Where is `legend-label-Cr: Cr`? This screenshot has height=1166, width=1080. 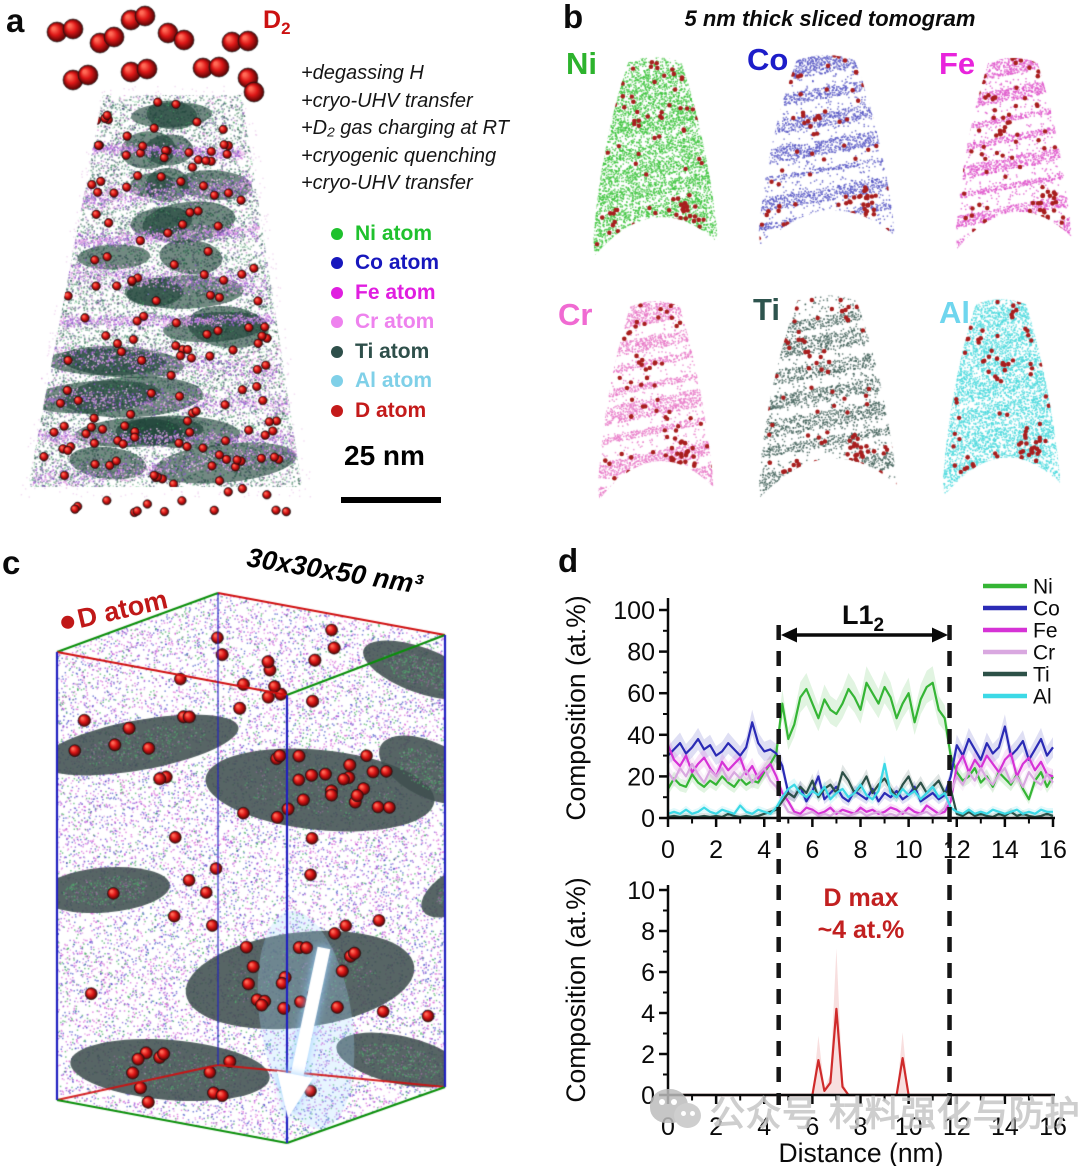
legend-label-Cr: Cr is located at coordinates (1044, 653).